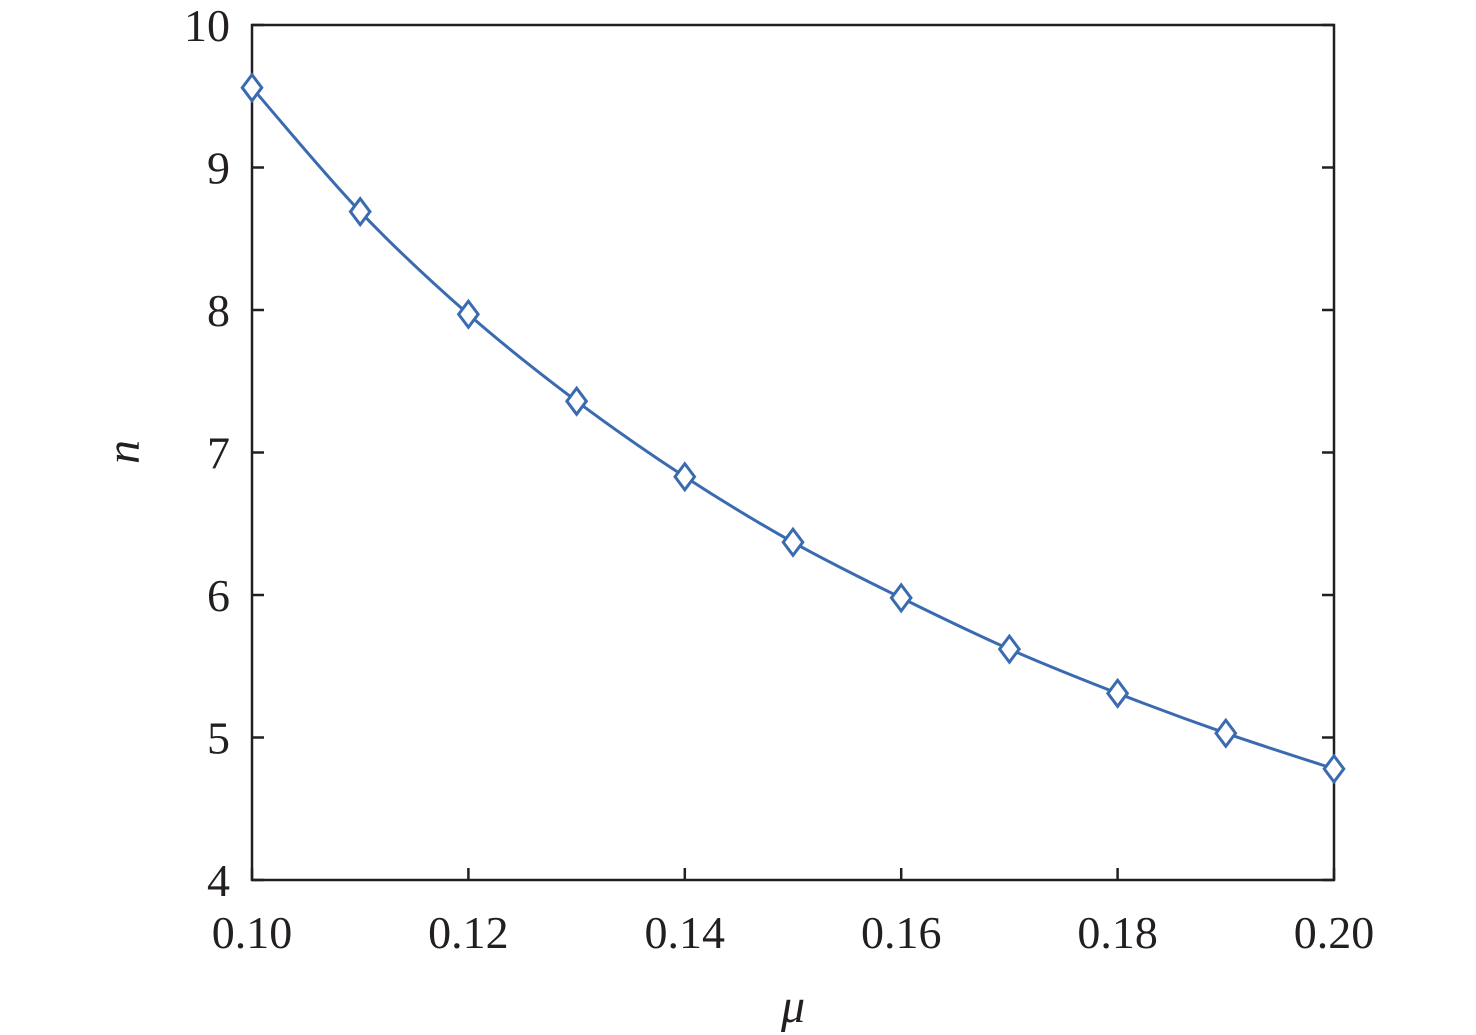  Describe the element at coordinates (685, 932) in the screenshot. I see `x-tick-label: 0.14` at that location.